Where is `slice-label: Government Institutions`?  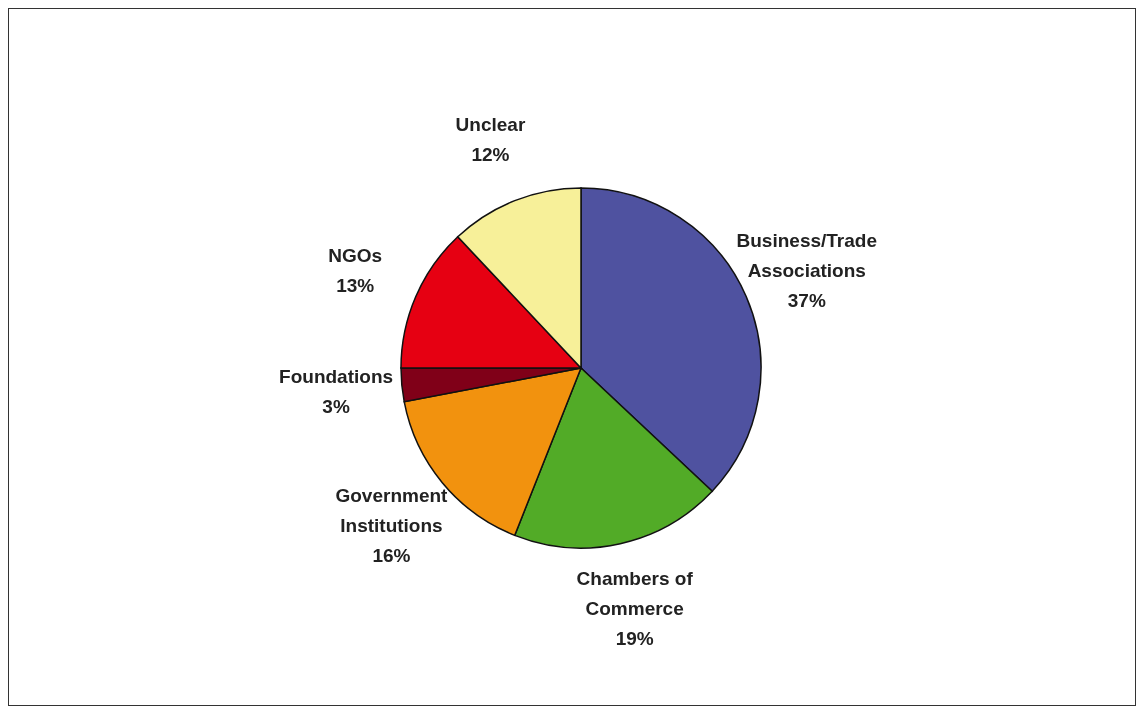 slice-label: Government Institutions is located at coordinates (392, 510).